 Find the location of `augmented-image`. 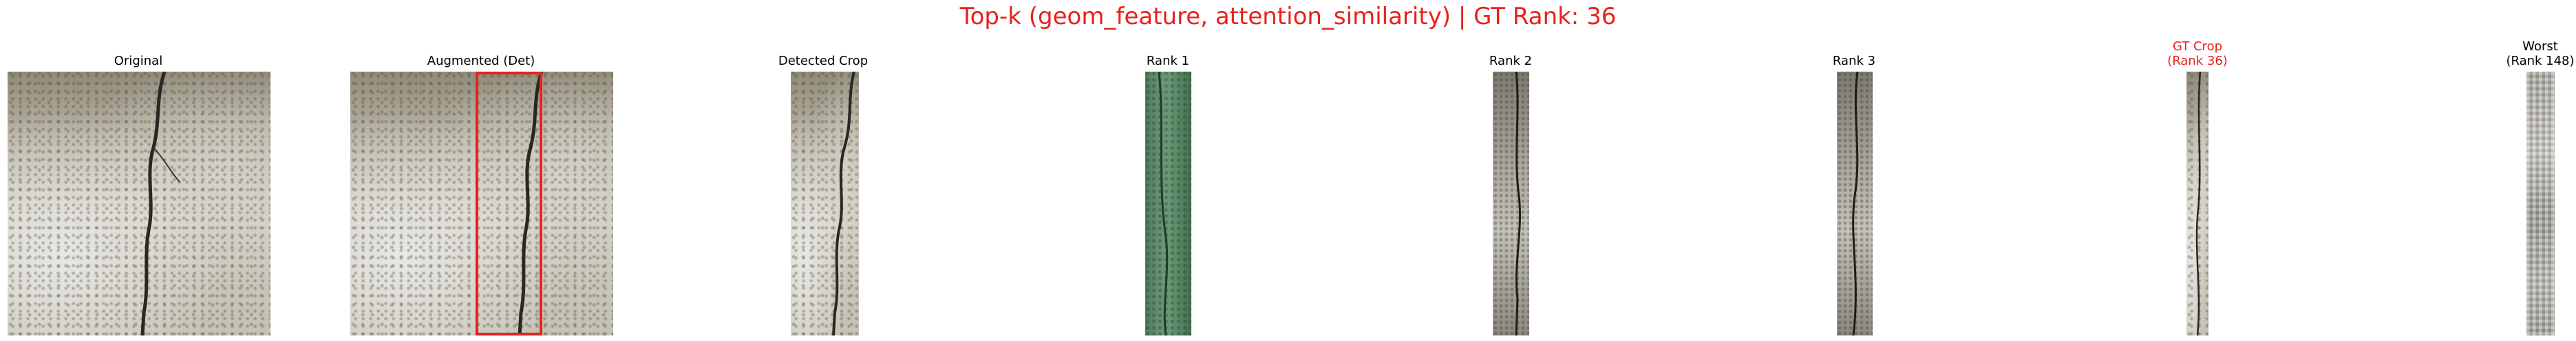

augmented-image is located at coordinates (481, 204).